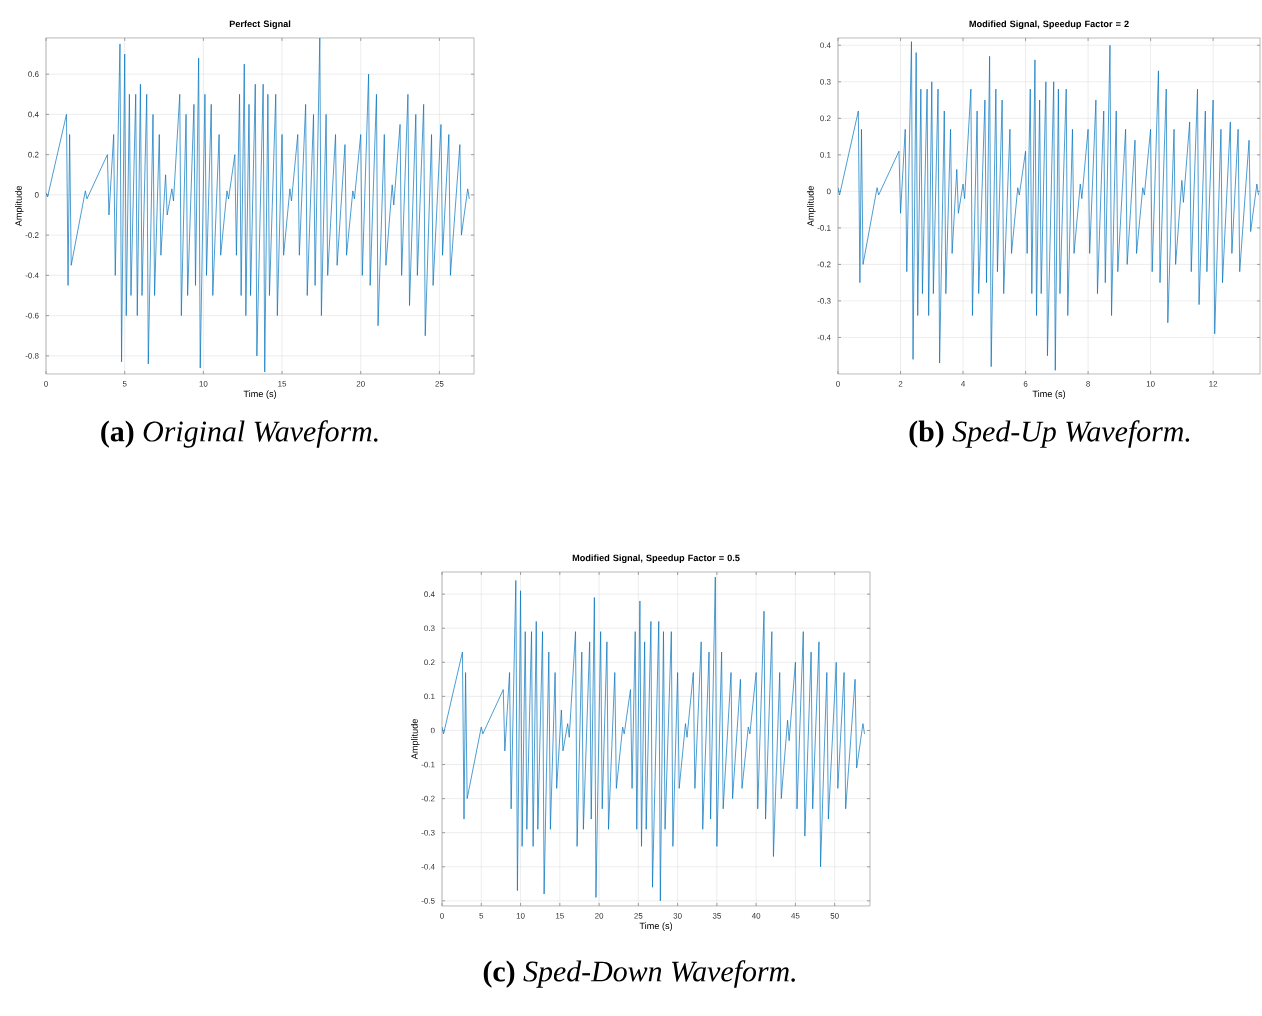  I want to click on text: (b) Sped-Up Waveform., so click(1049, 434).